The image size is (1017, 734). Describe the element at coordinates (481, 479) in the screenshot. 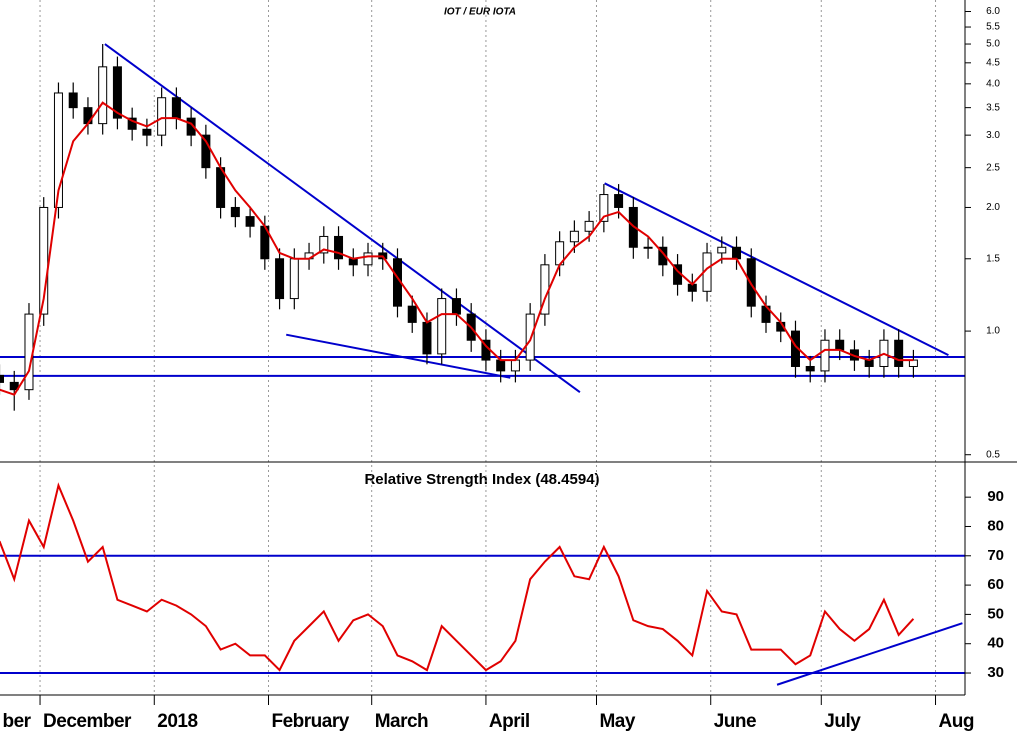

I see `rsi-title: Relative Strength Index (48.4594)` at that location.